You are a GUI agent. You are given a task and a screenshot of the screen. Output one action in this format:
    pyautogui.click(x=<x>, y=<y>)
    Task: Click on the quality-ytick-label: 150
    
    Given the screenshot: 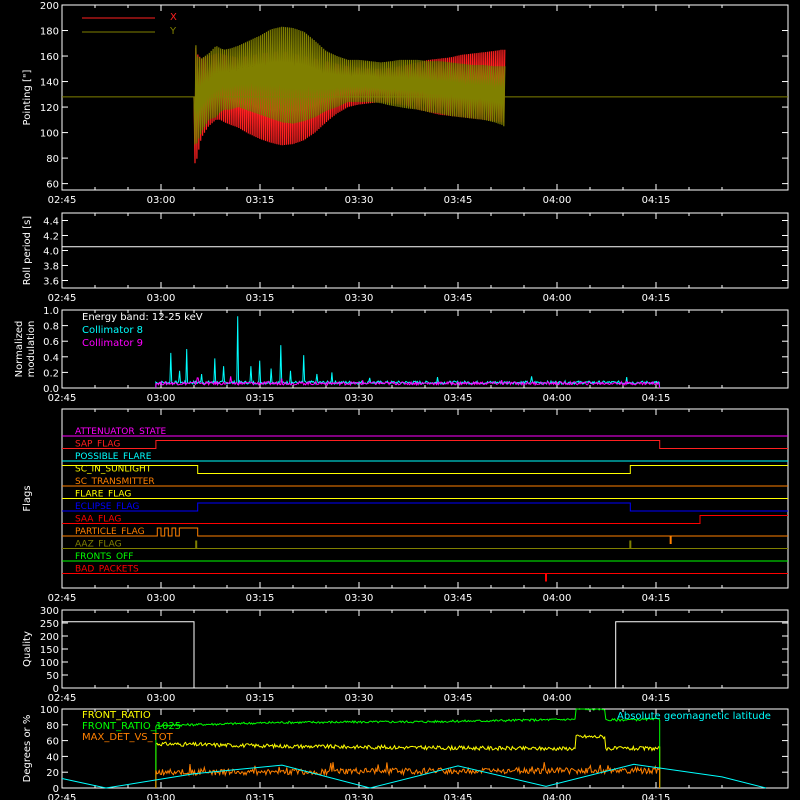 What is the action you would take?
    pyautogui.click(x=49, y=650)
    